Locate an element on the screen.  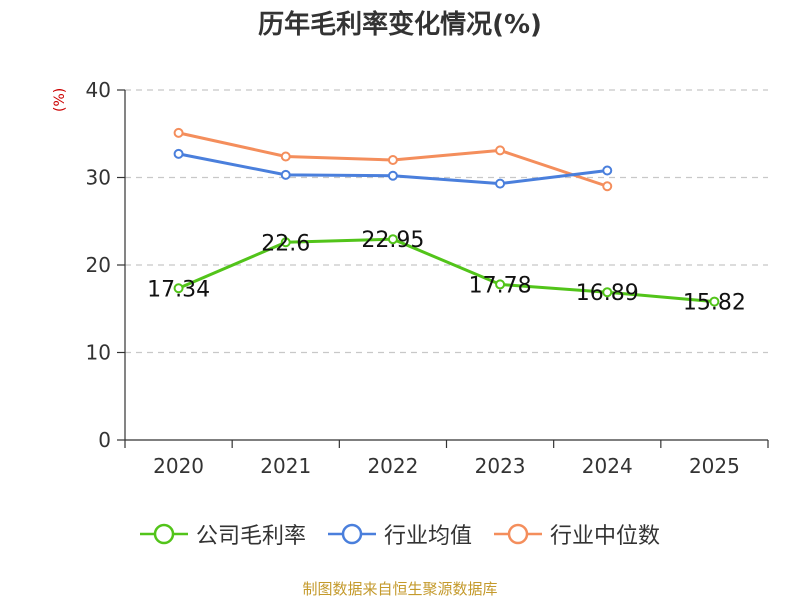
y-tick-label: 0 is located at coordinates (104, 440).